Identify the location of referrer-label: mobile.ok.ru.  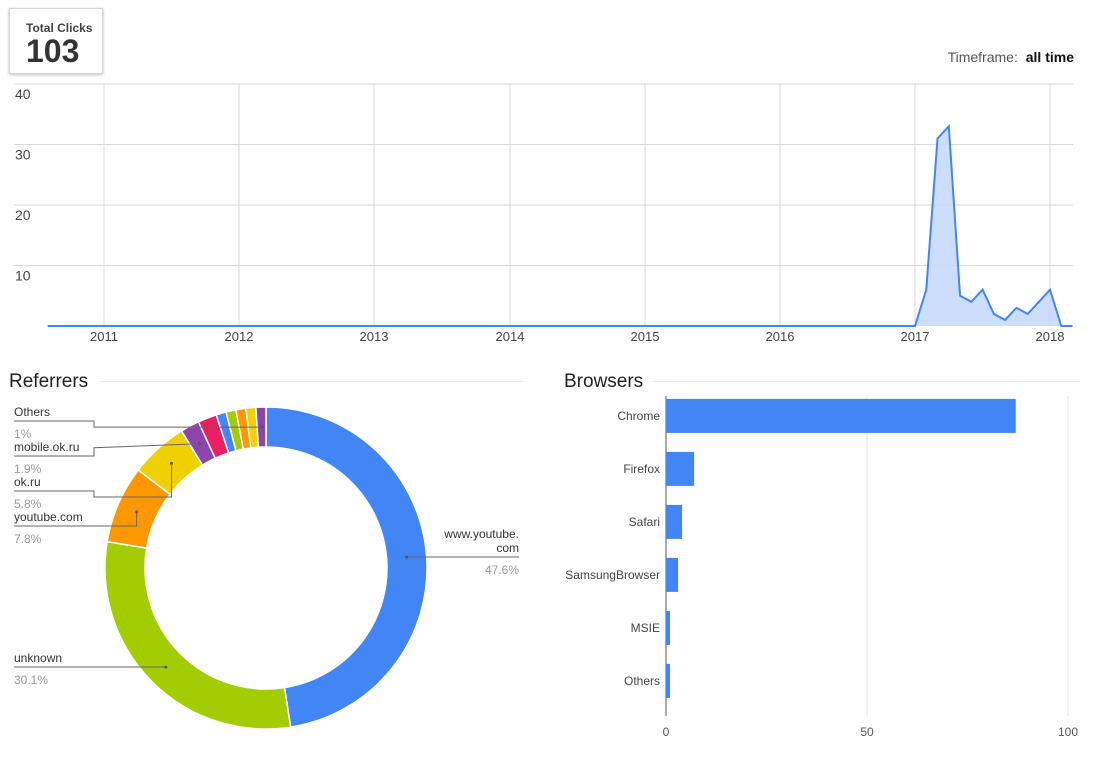
(46, 447).